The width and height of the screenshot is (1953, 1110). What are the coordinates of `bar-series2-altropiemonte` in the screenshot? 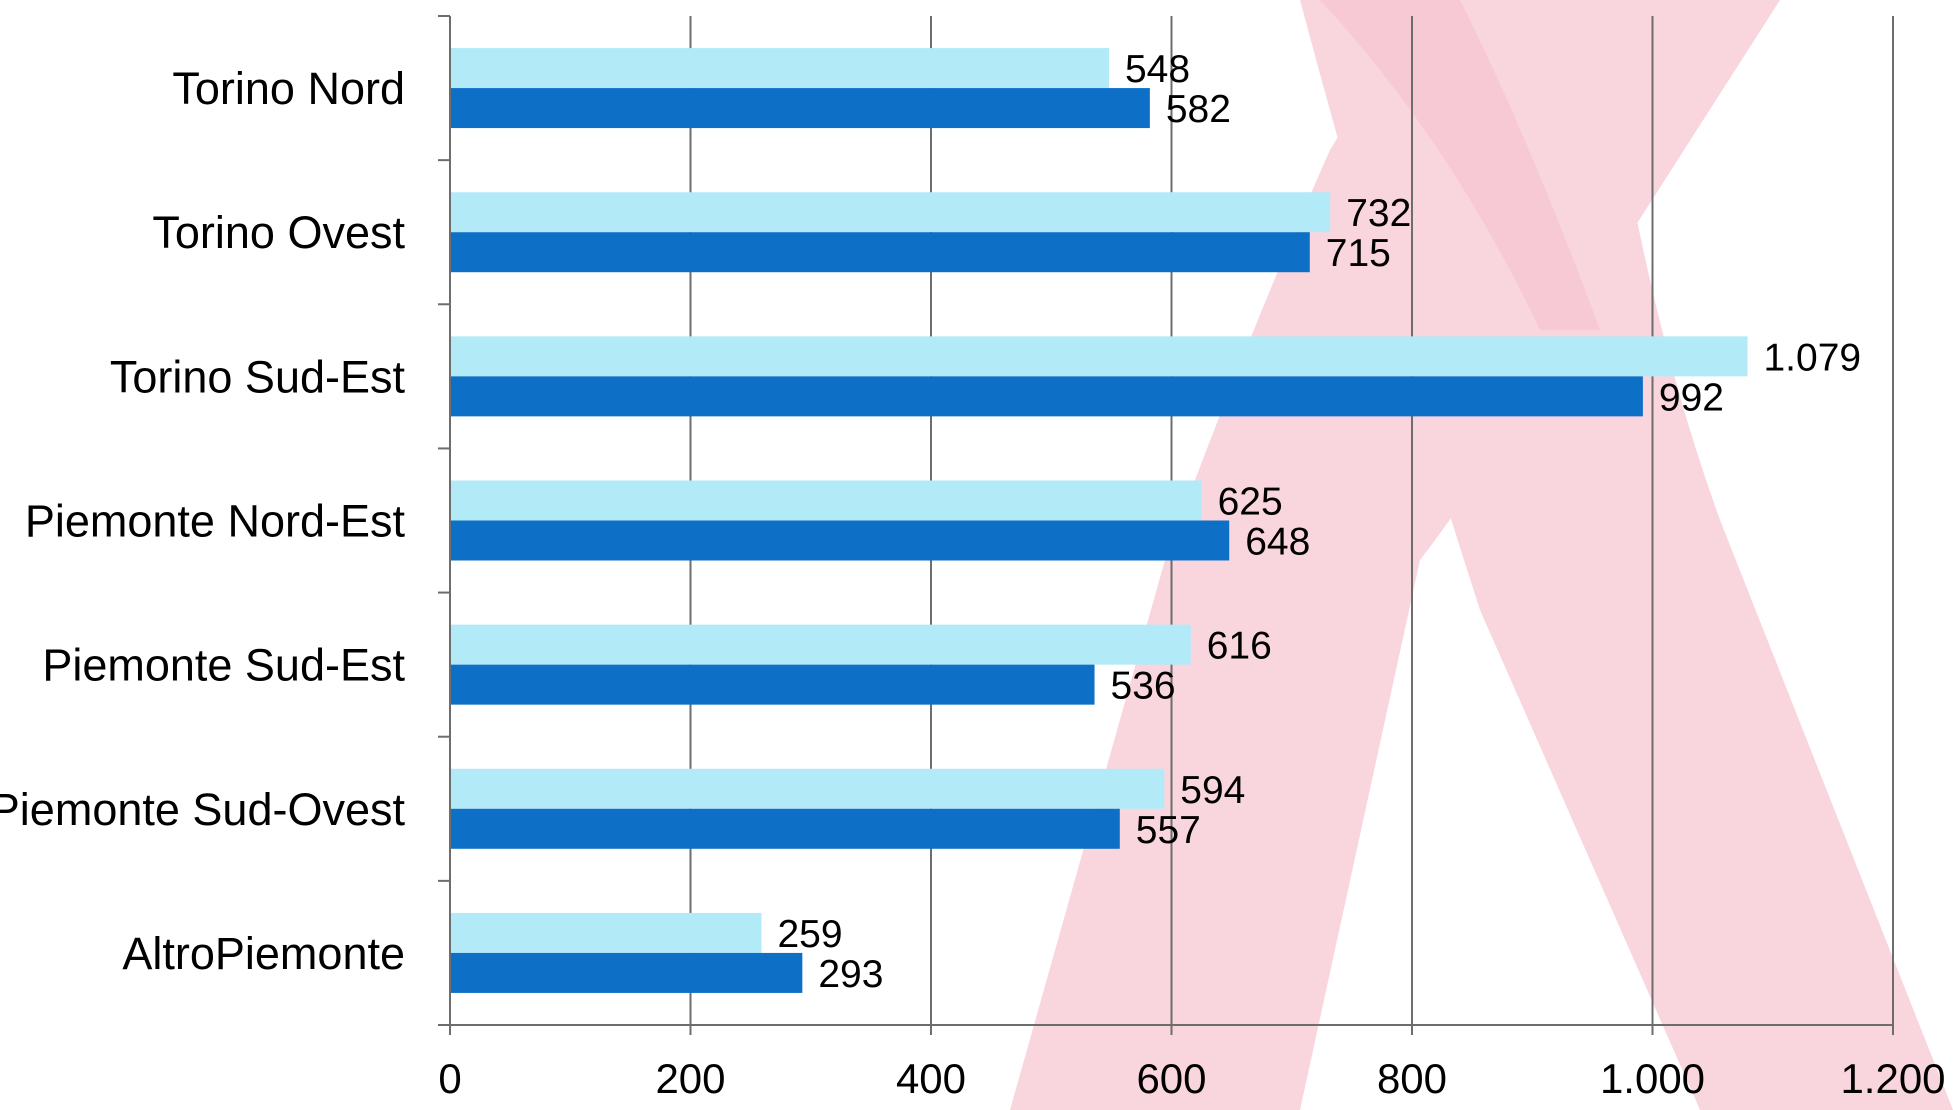 It's located at (626, 972).